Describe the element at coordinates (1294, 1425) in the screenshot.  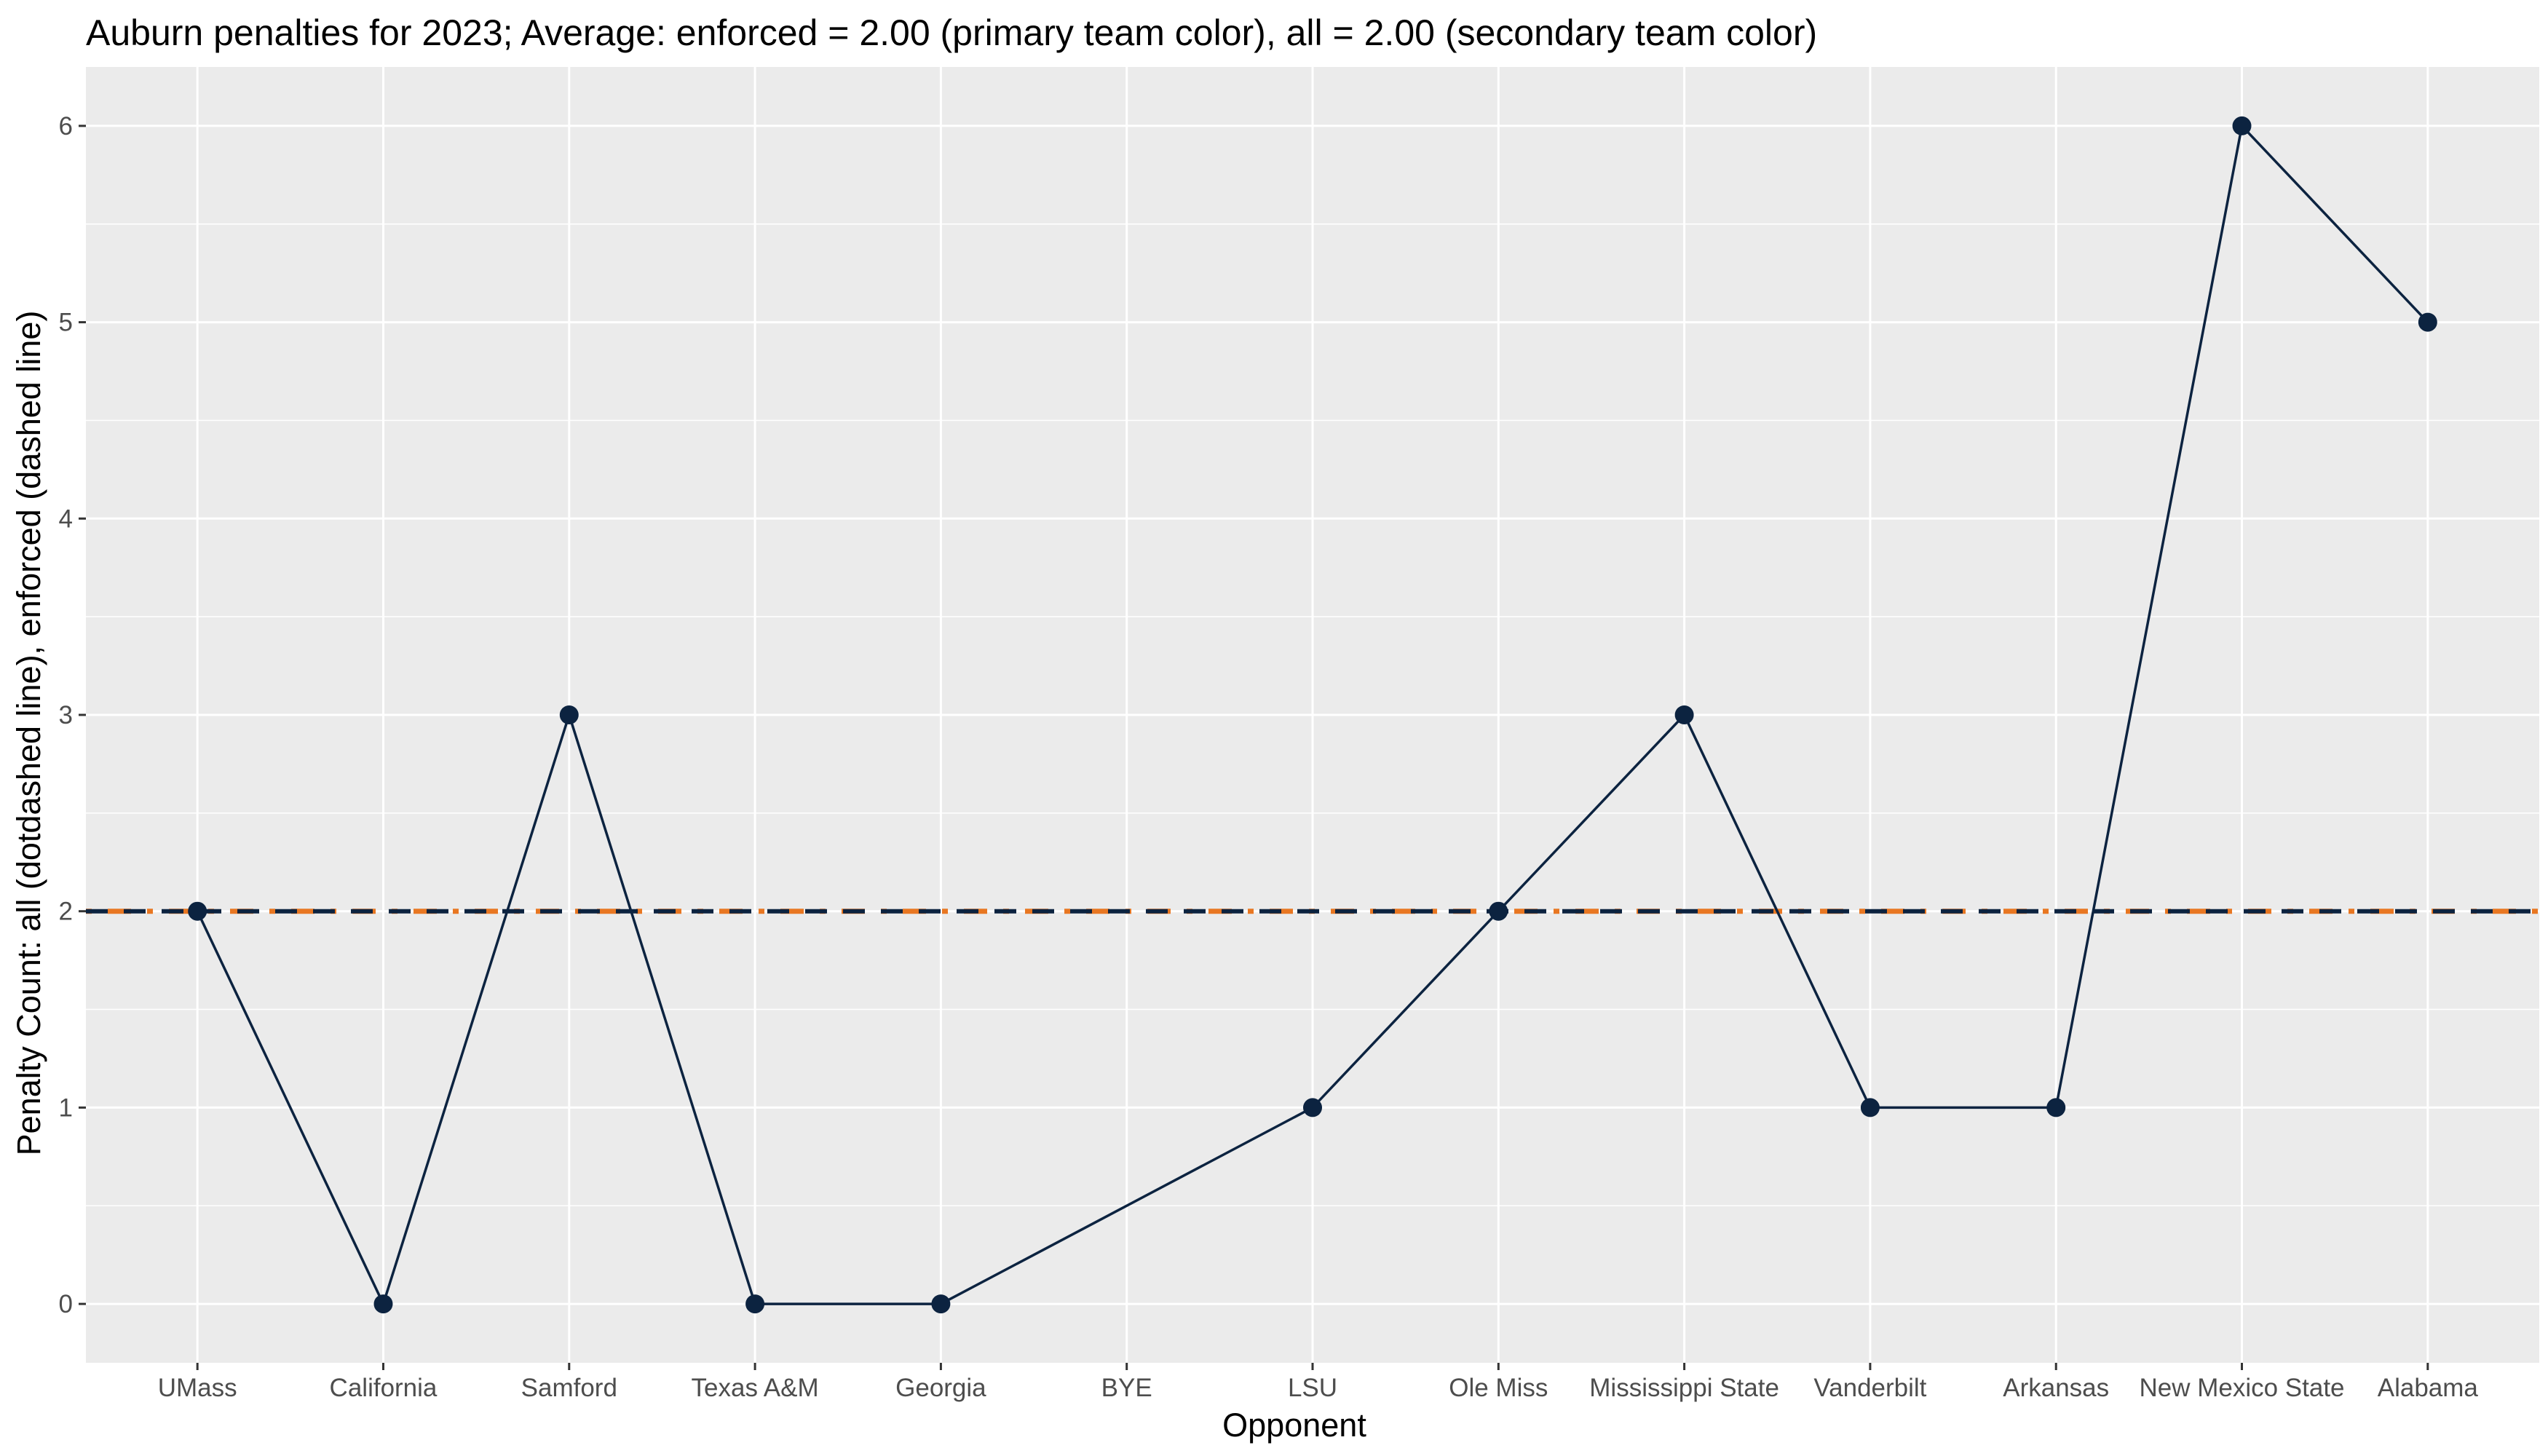
I see `x-axis-title: Opponent` at that location.